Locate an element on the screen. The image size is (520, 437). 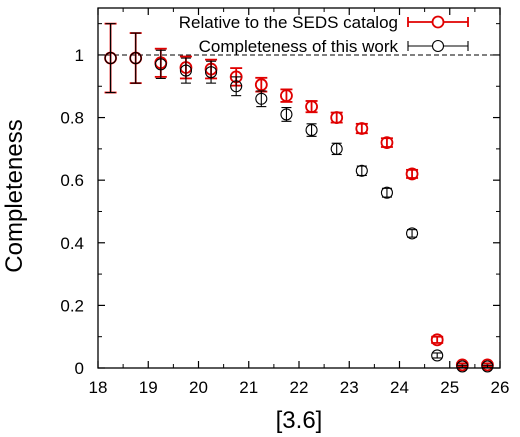
legend-label: Relative to the SEDS catalog is located at coordinates (288, 22).